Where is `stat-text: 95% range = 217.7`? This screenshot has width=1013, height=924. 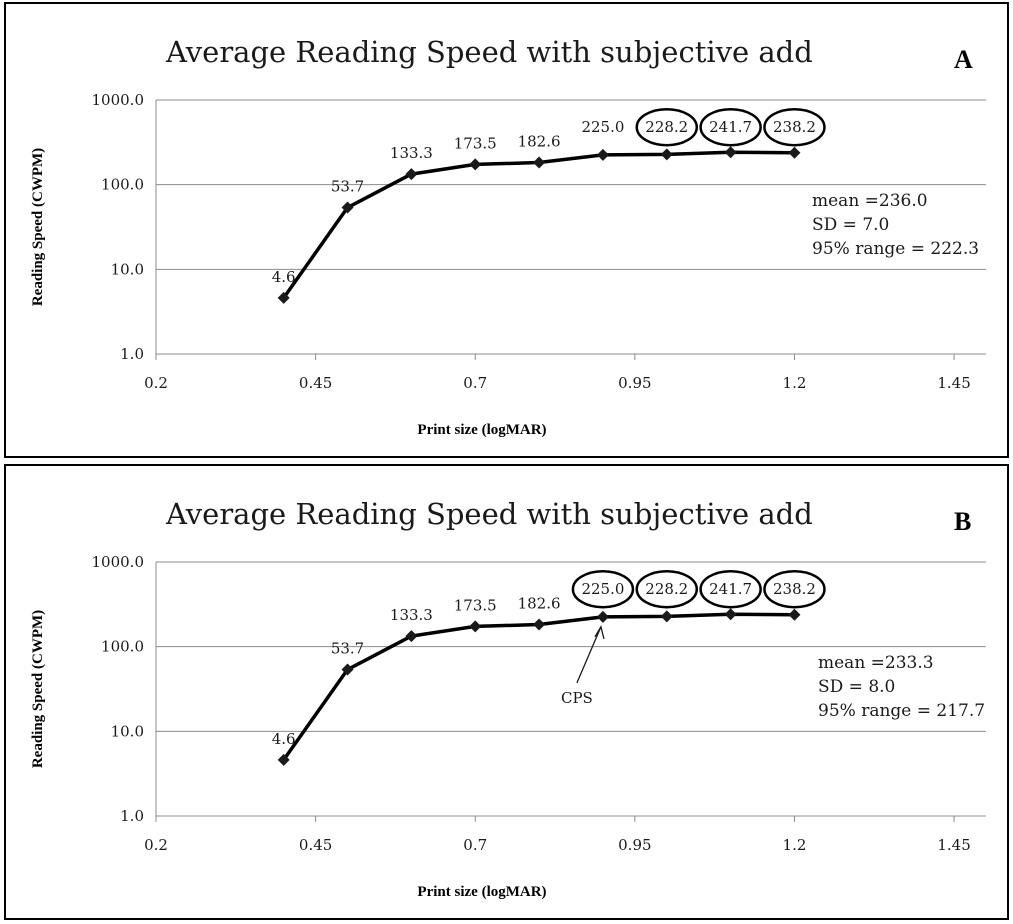
stat-text: 95% range = 217.7 is located at coordinates (901, 711).